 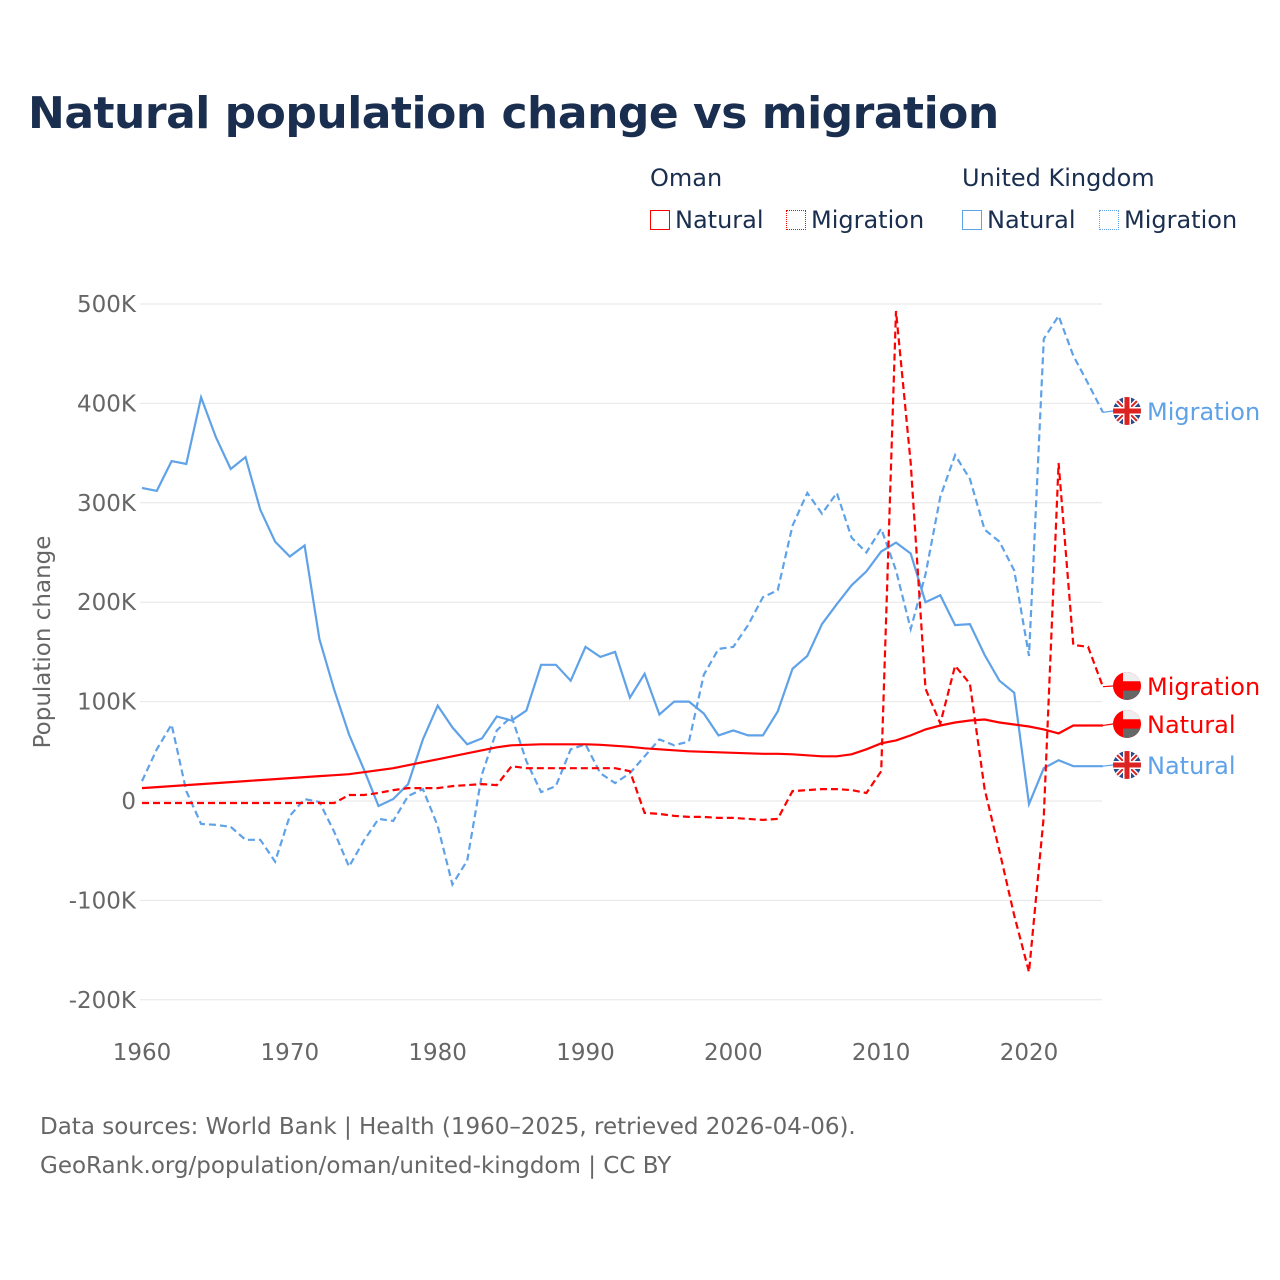 I want to click on legend-item-oman-migration: Migration, so click(x=855, y=220).